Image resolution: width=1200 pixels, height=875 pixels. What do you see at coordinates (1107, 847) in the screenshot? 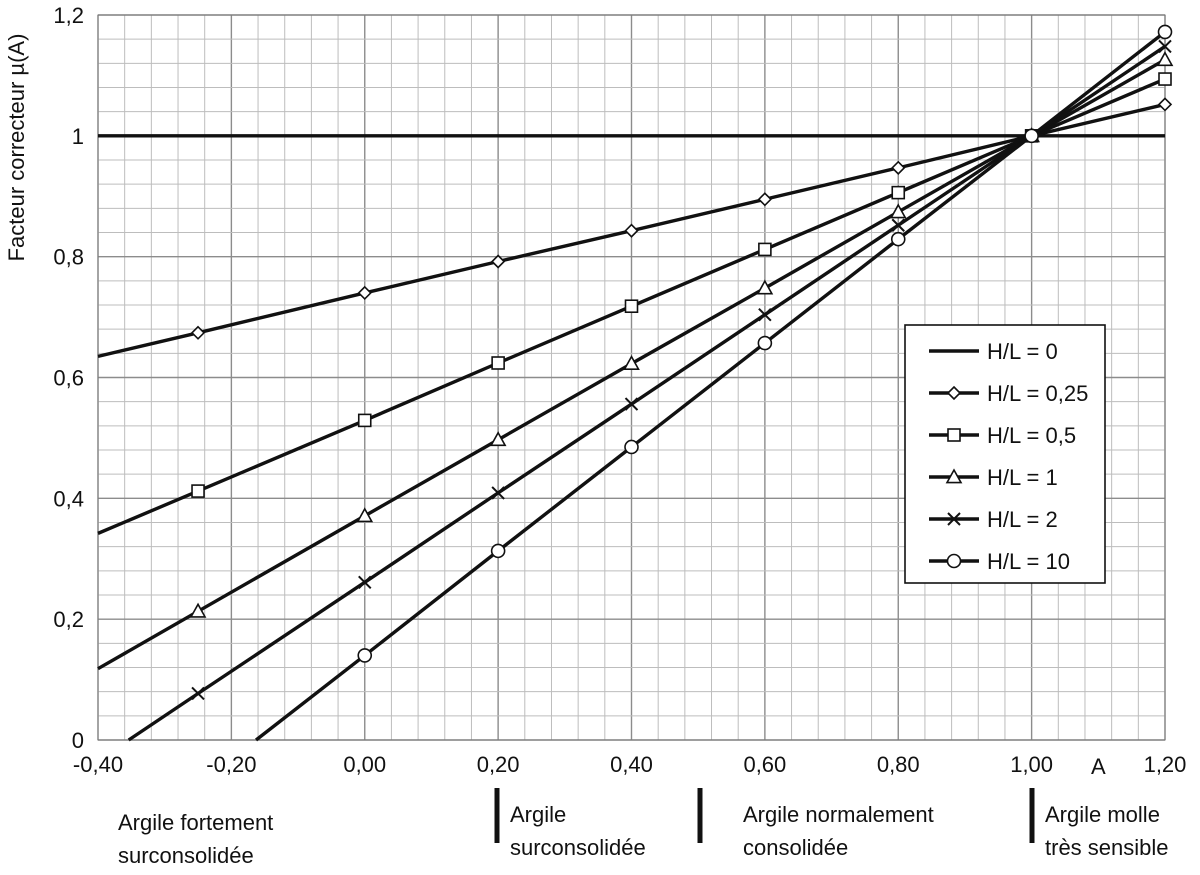
I see `zone-label: très sensible` at bounding box center [1107, 847].